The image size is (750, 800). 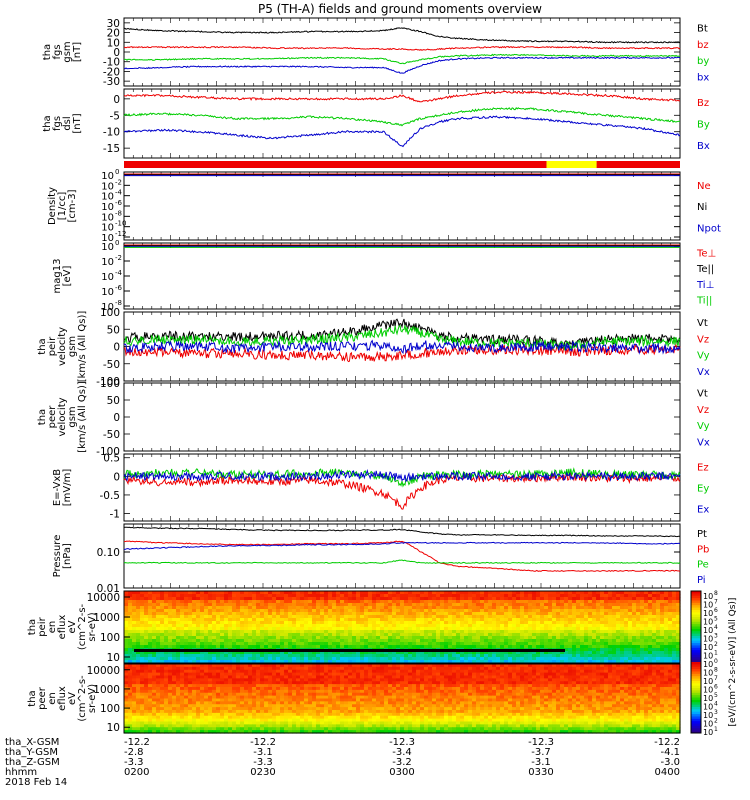 I want to click on y-tick-label-4: 50, so click(x=113, y=330).